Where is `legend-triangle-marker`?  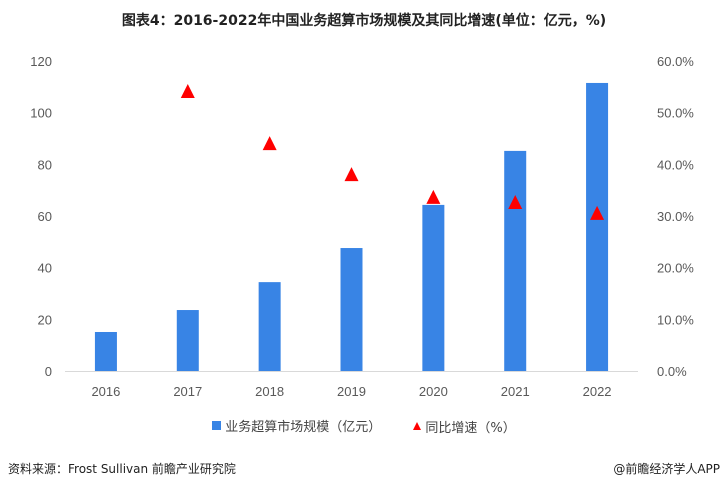
legend-triangle-marker is located at coordinates (417, 426).